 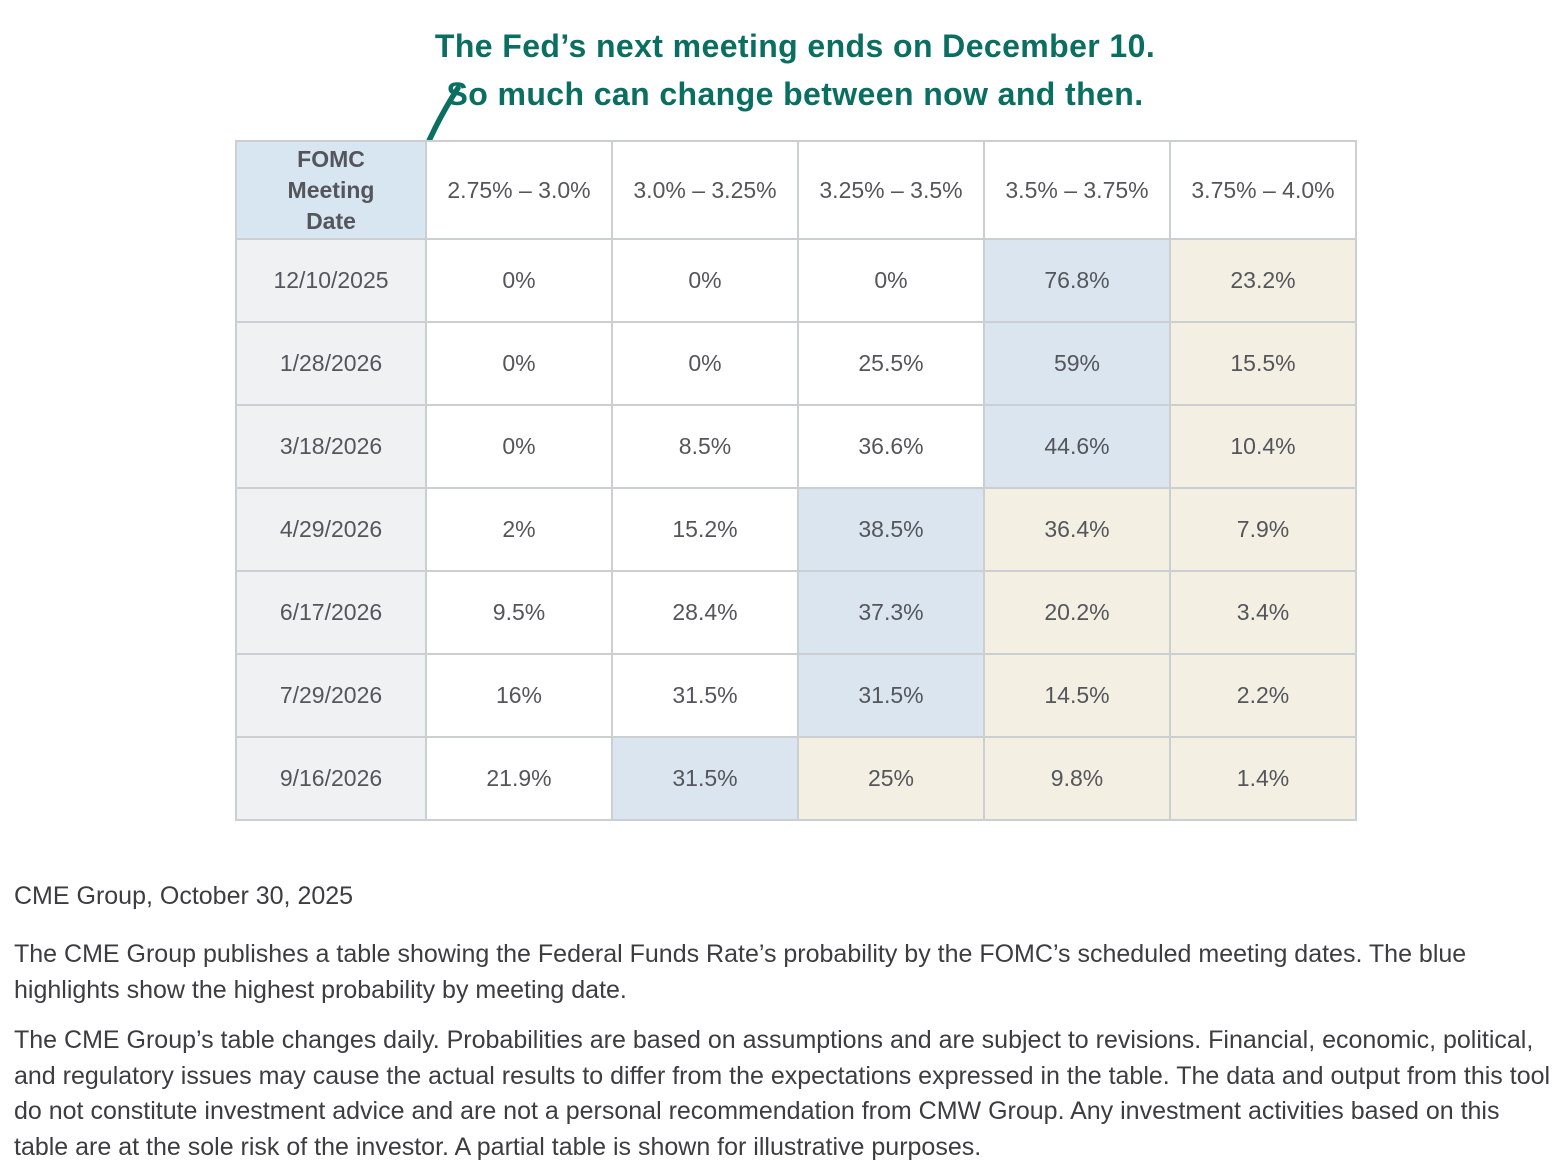 What do you see at coordinates (331, 778) in the screenshot?
I see `meeting-date-cell: 9/16/2026` at bounding box center [331, 778].